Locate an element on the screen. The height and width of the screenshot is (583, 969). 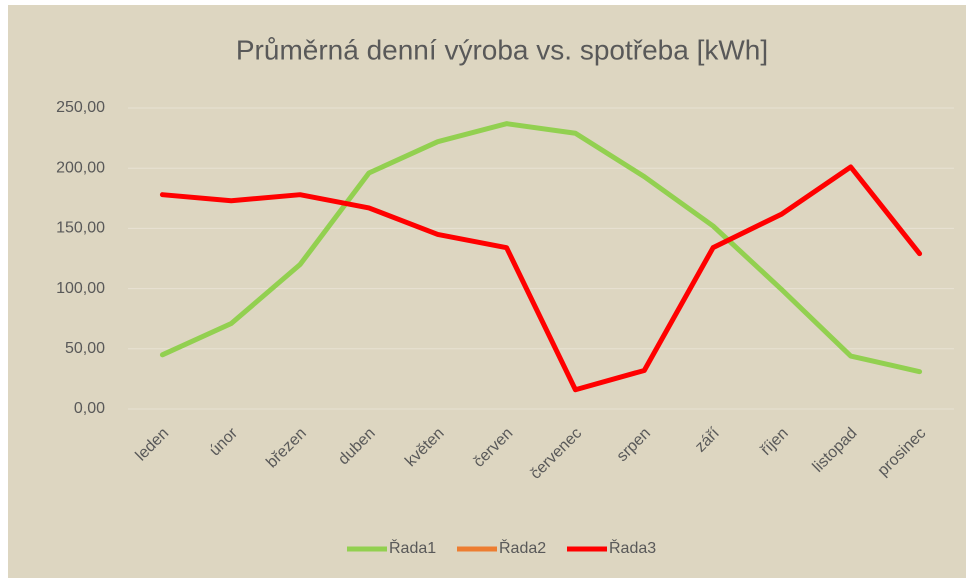
y-tick-label: 100,00 is located at coordinates (80, 288).